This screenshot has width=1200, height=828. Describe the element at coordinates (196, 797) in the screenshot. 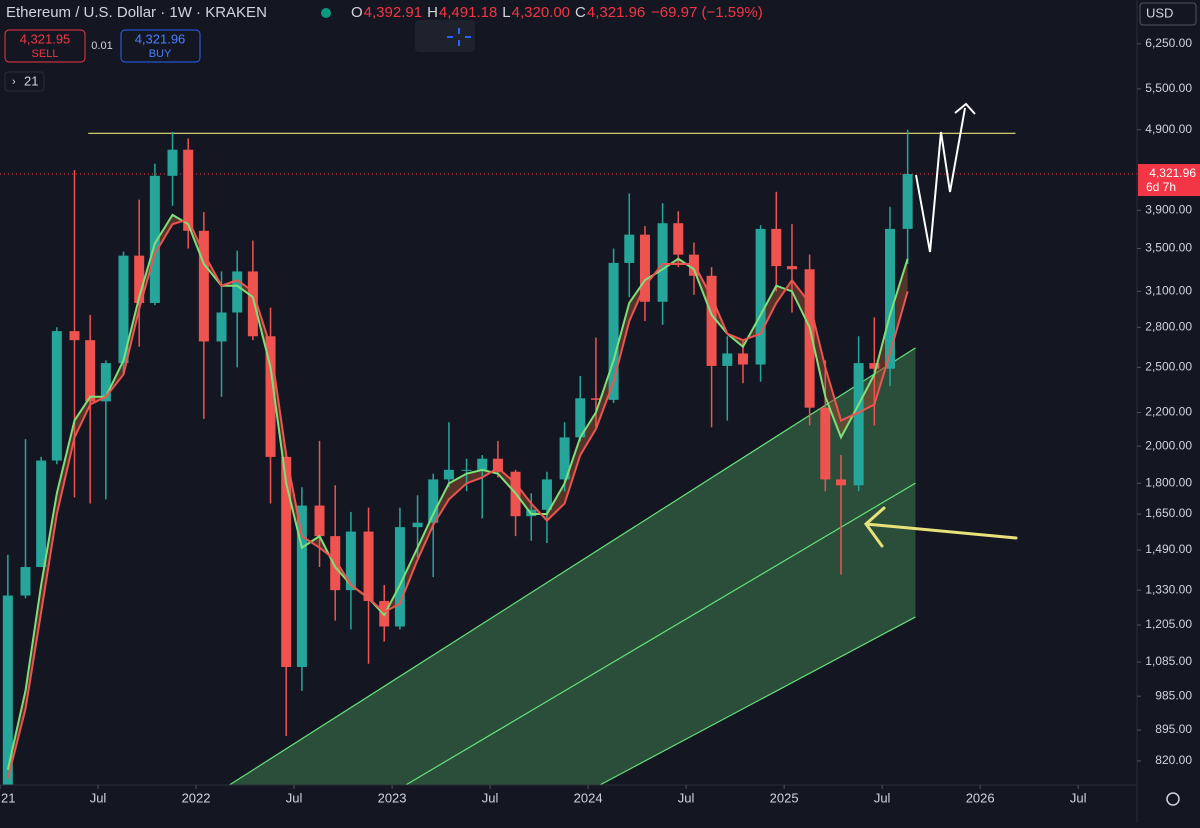

I see `x-tick-label: 2022` at that location.